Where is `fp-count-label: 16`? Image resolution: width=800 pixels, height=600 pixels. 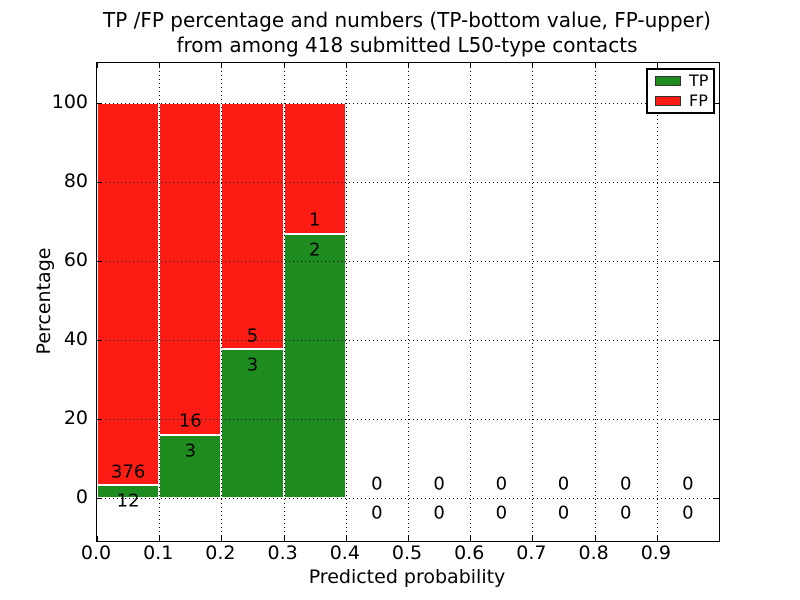 fp-count-label: 16 is located at coordinates (190, 421).